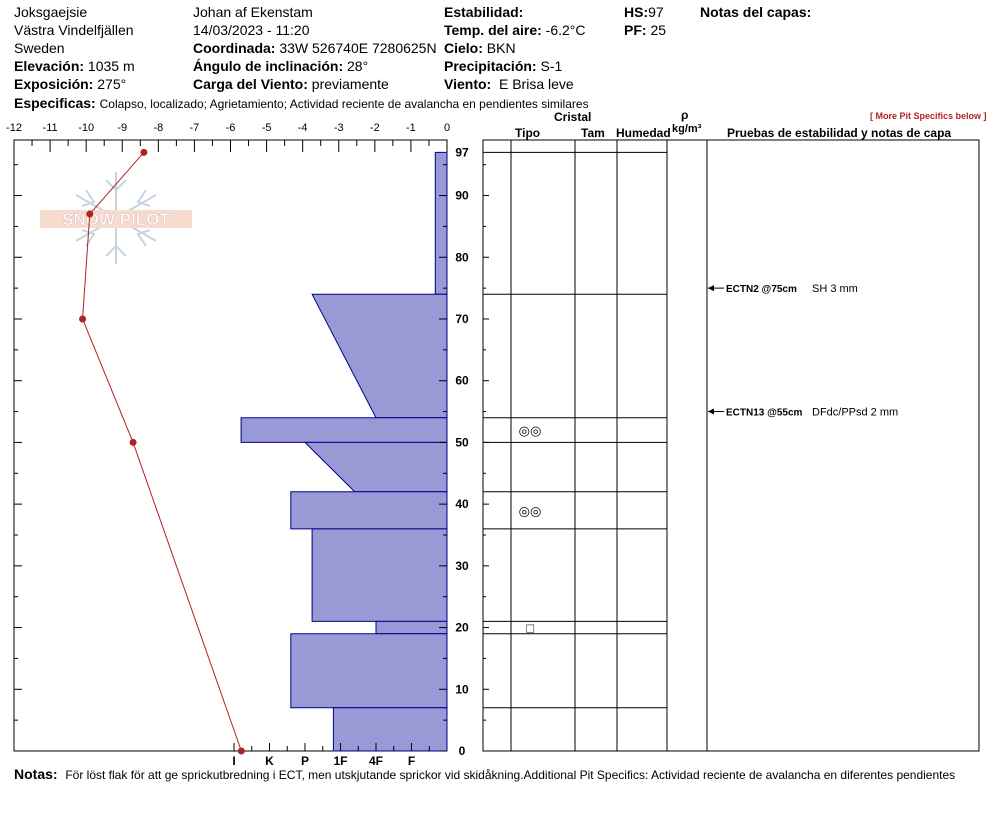 This screenshot has width=994, height=840. Describe the element at coordinates (39, 48) in the screenshot. I see `country: Sweden` at that location.